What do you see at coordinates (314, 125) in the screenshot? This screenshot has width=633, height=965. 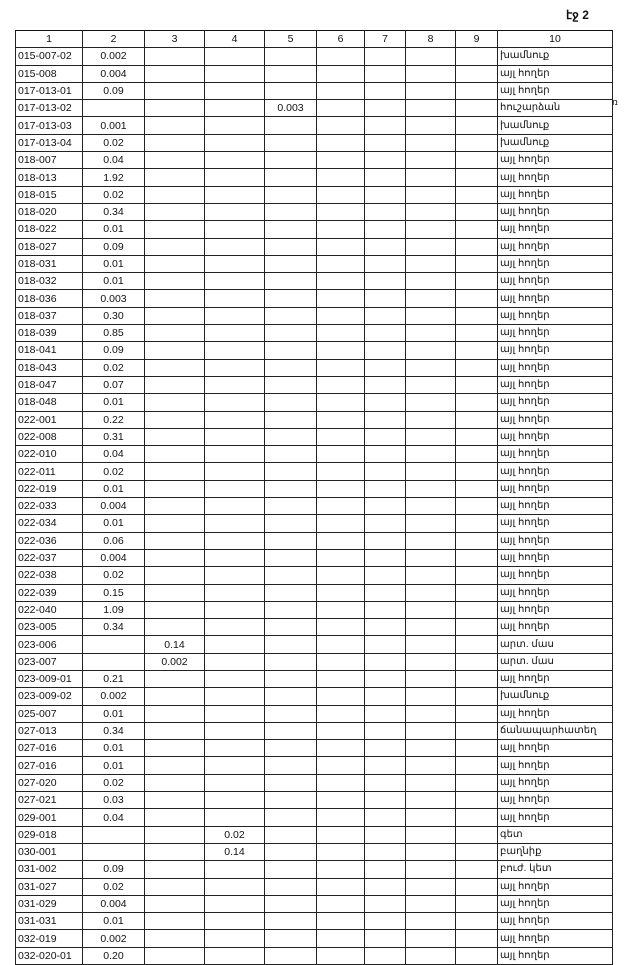 I see `table-row: 017-013-03 0.001 խամնուք` at bounding box center [314, 125].